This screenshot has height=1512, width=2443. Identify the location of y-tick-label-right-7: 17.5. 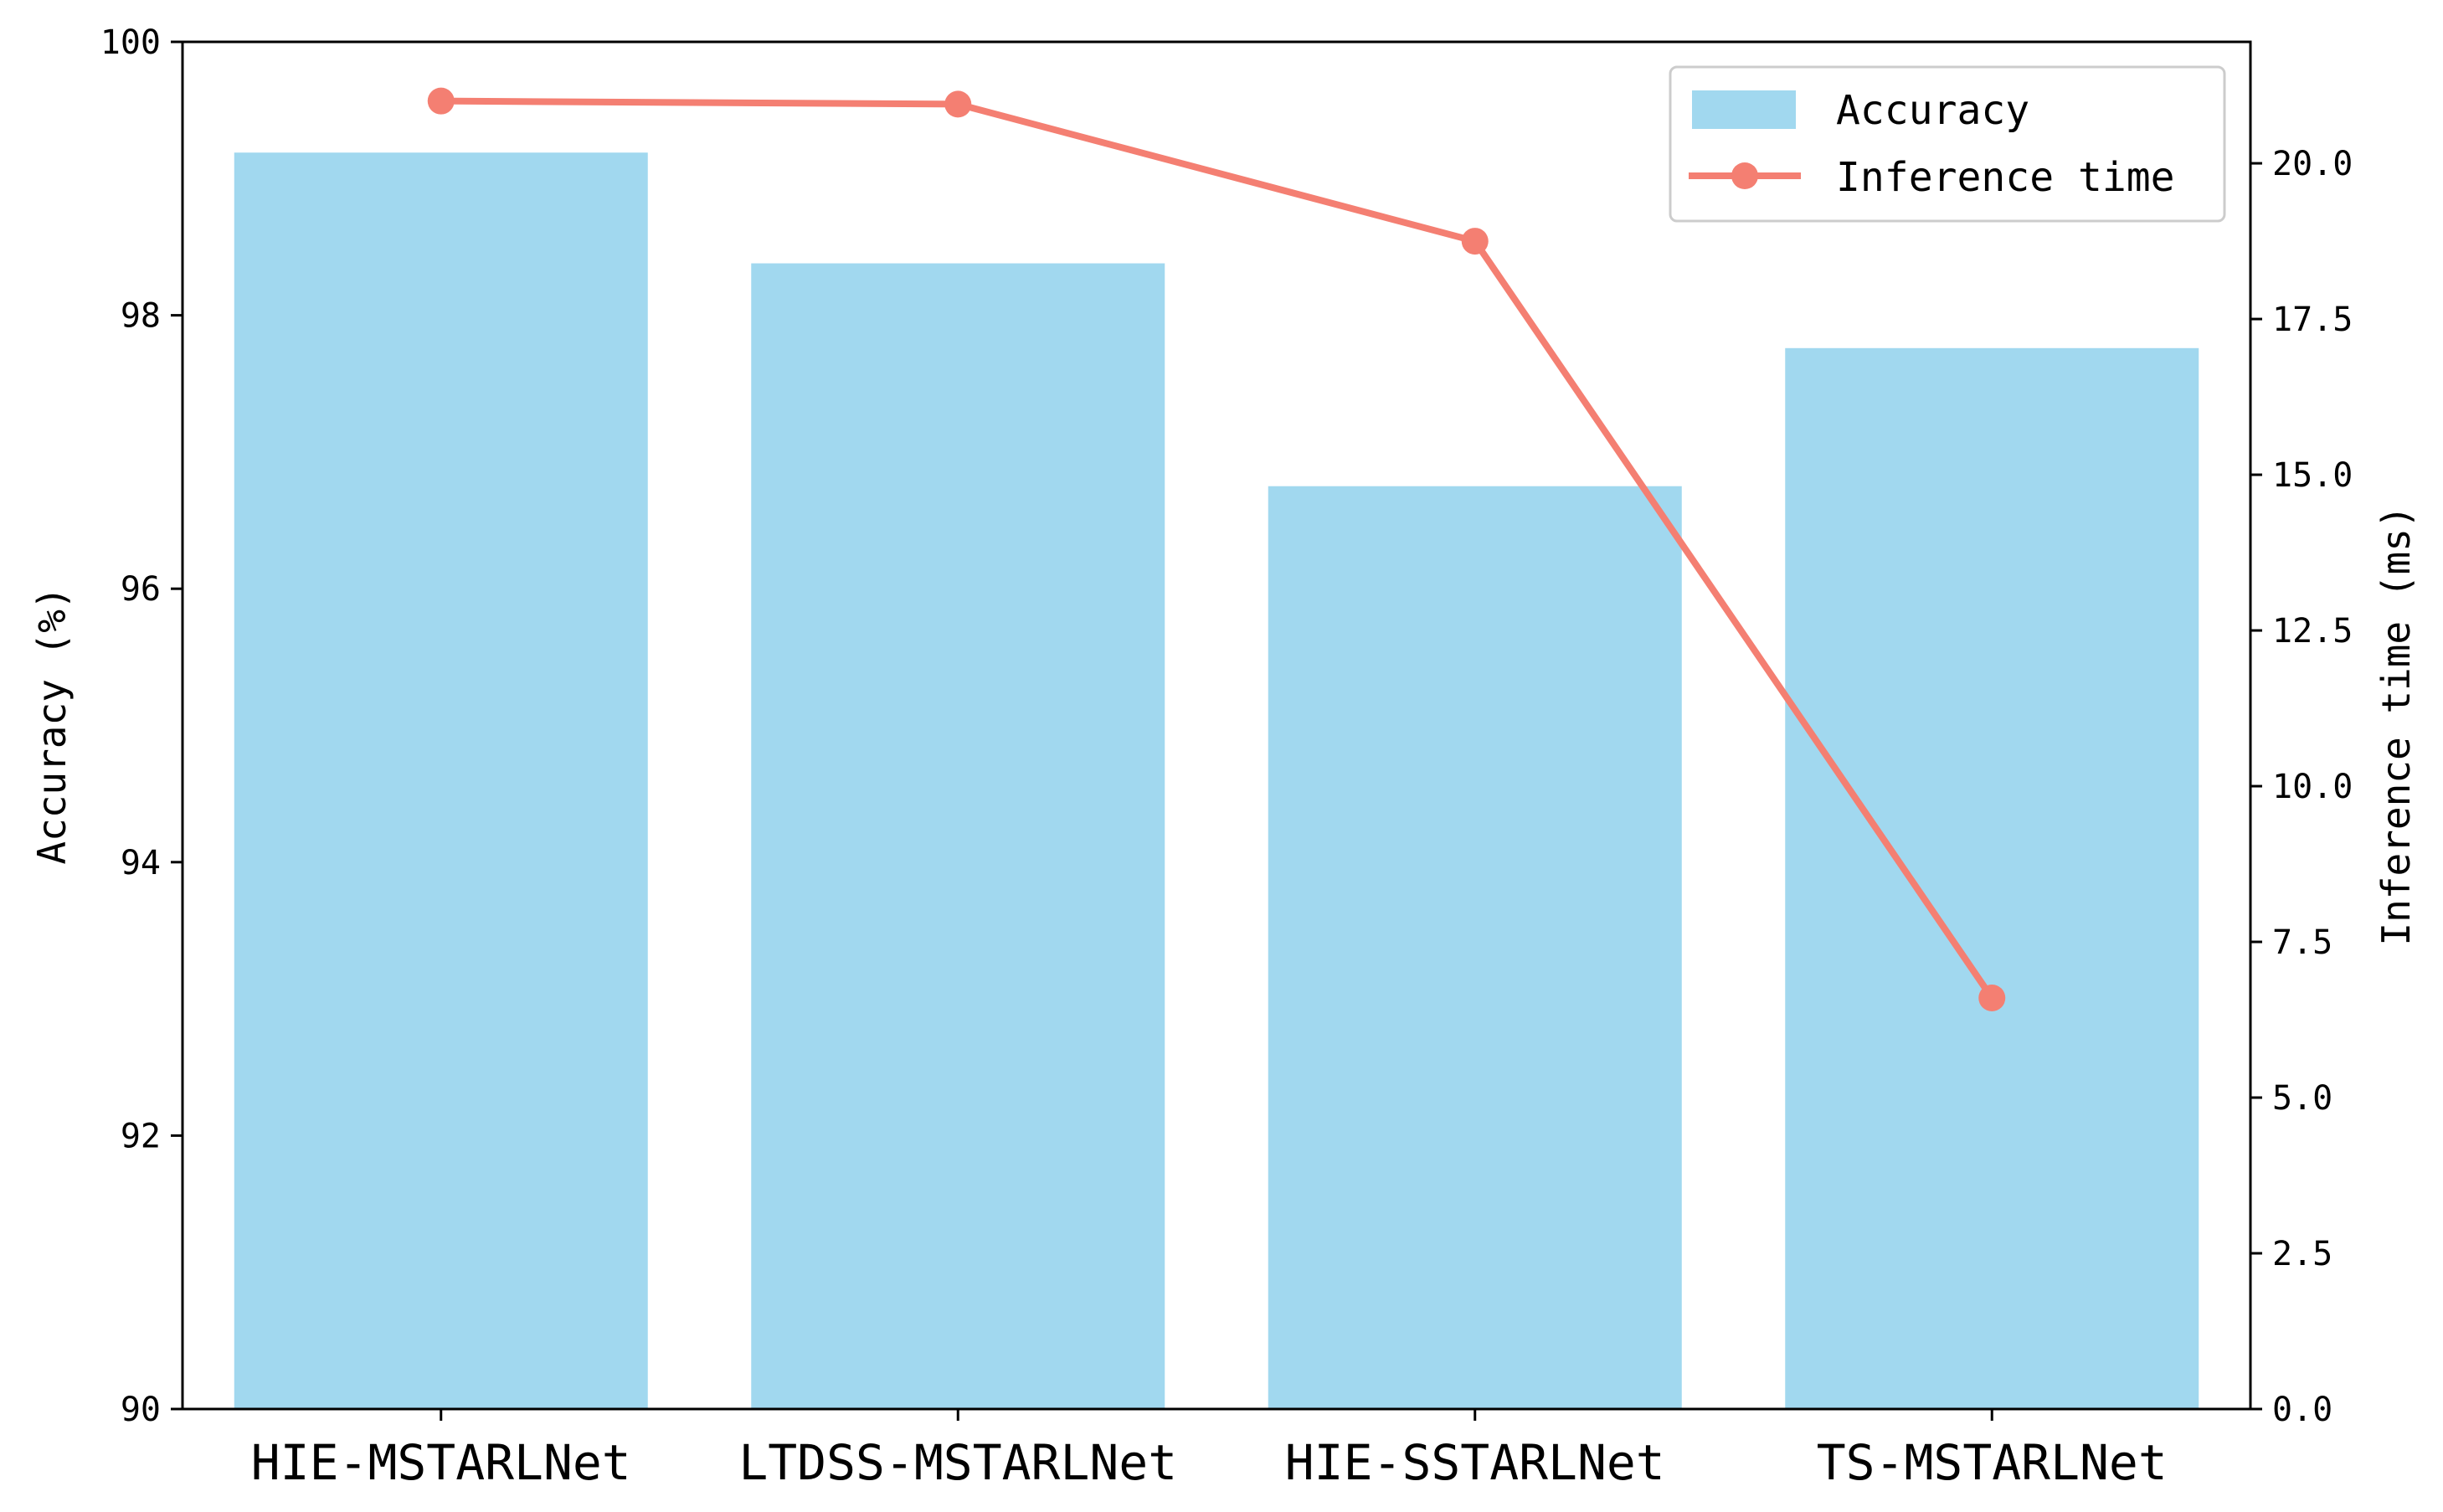
(2312, 320).